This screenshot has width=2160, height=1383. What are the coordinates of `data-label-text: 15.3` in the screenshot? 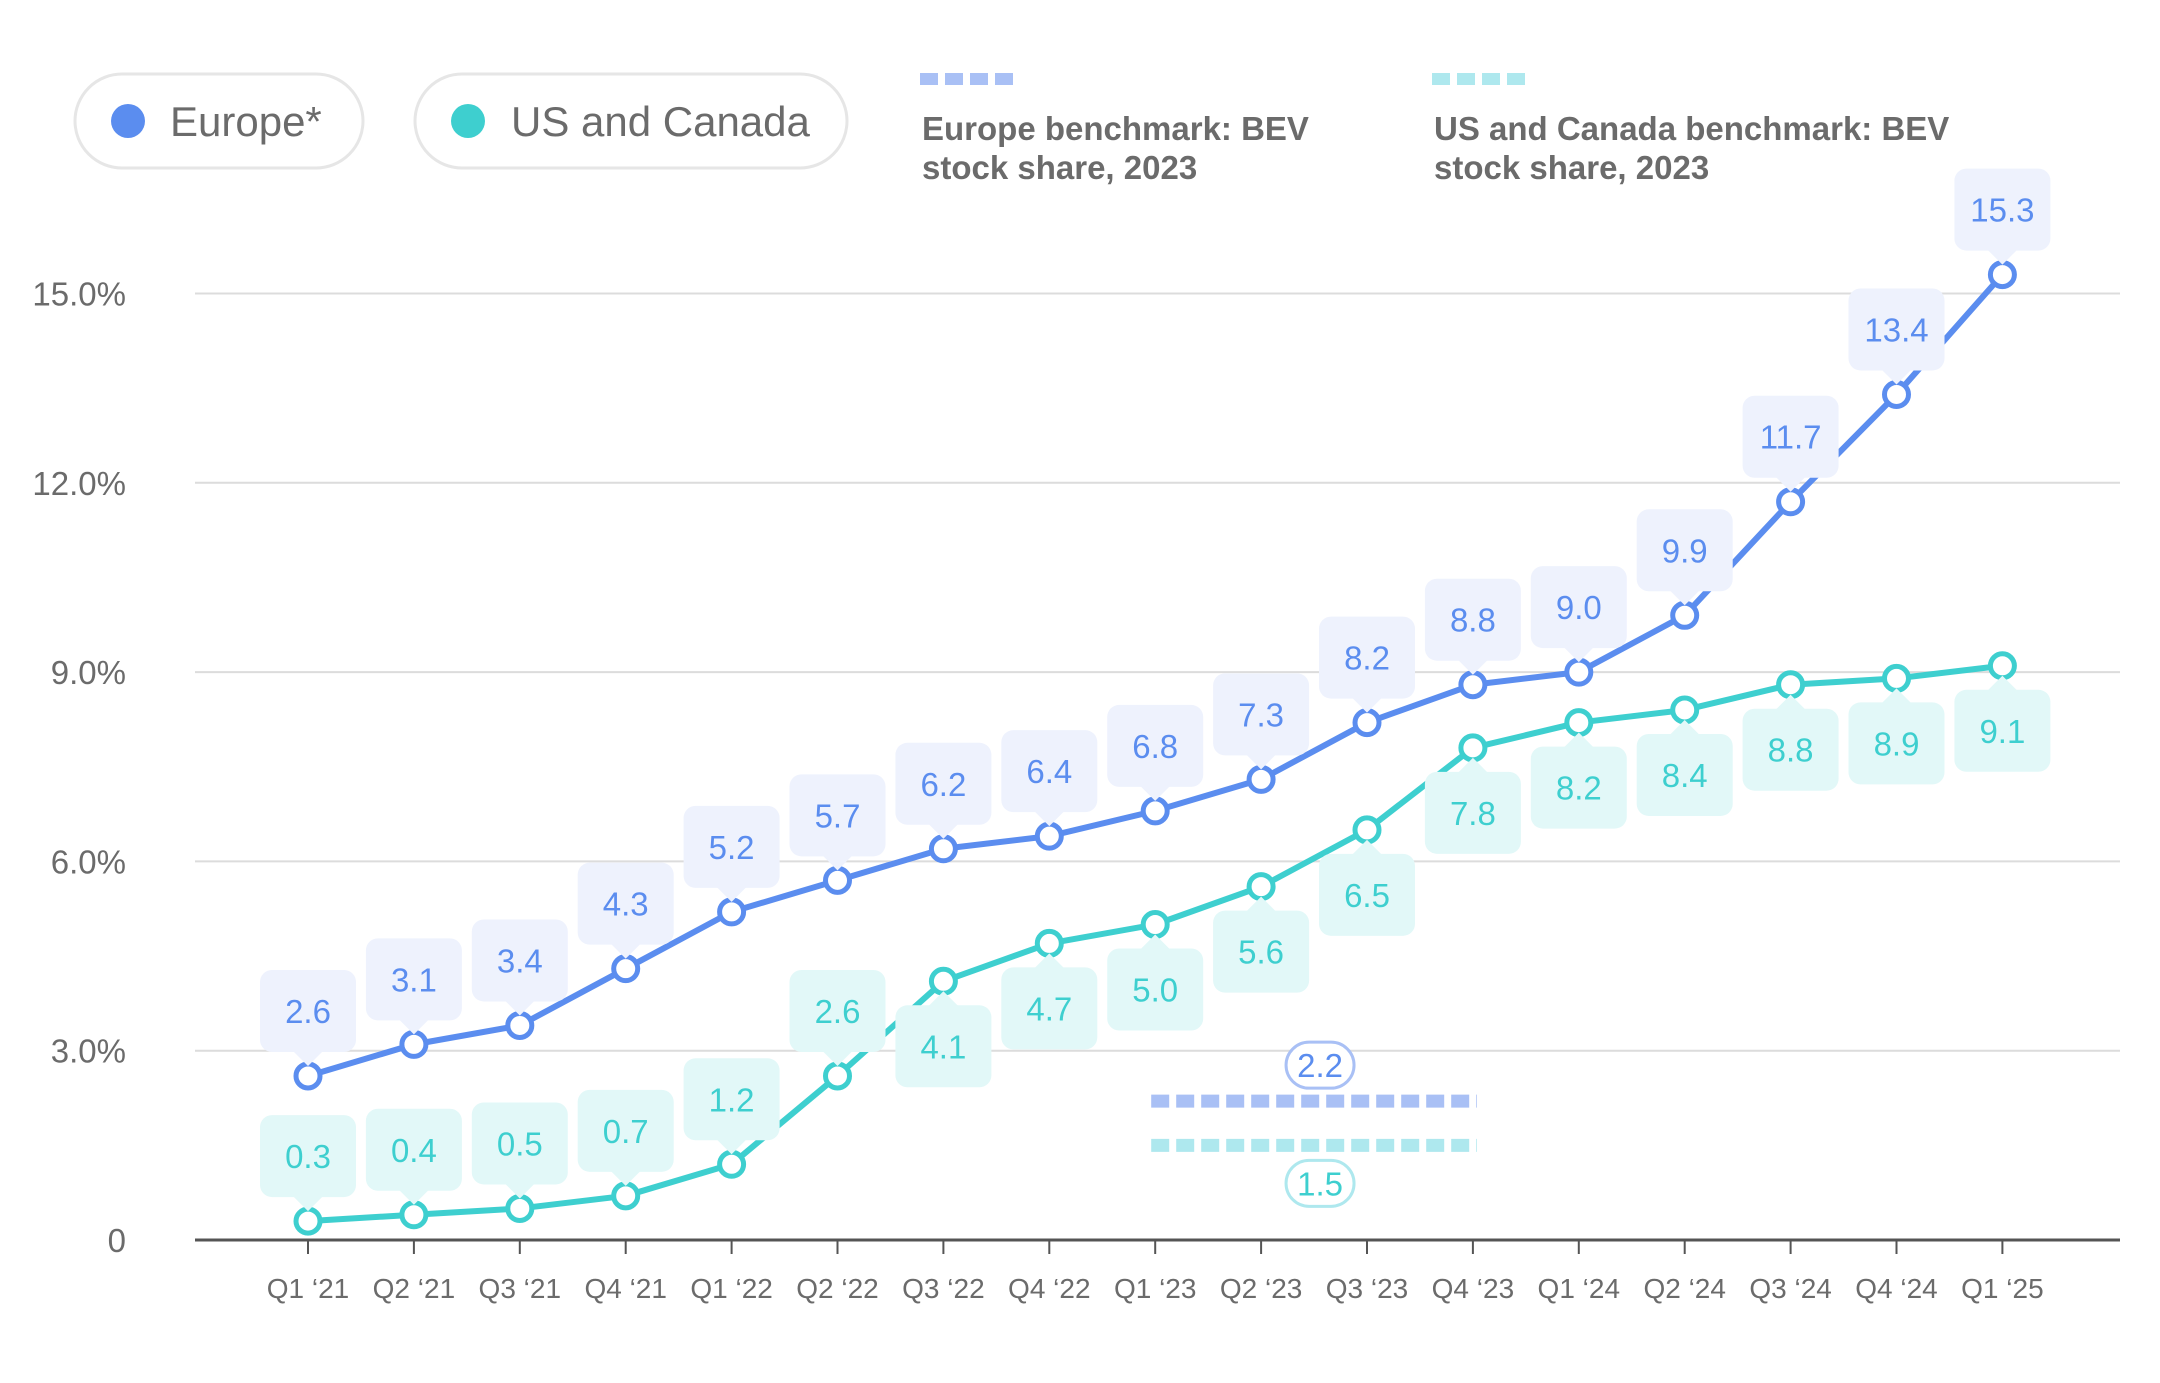 It's located at (2002, 210).